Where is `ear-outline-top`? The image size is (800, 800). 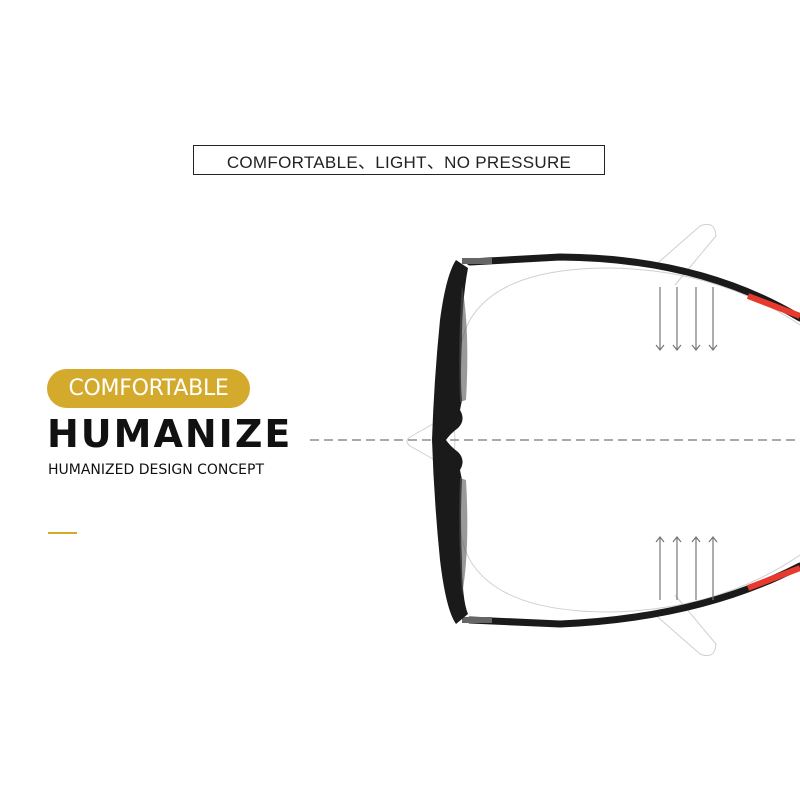
ear-outline-top is located at coordinates (684, 254).